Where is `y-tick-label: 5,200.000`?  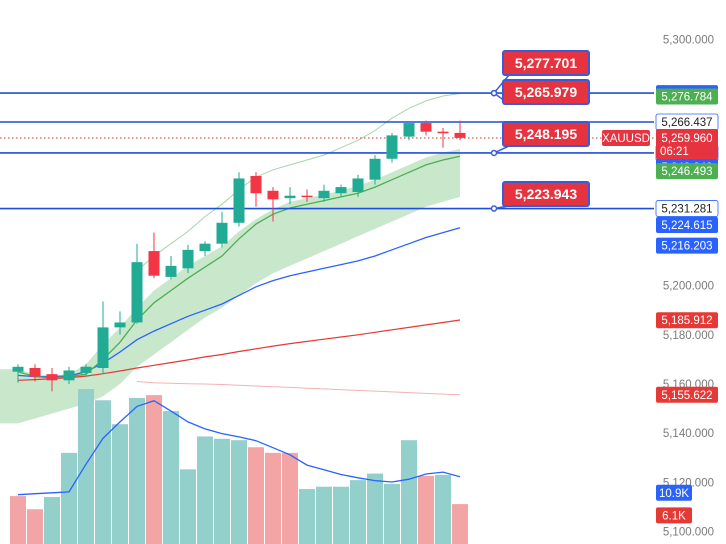 y-tick-label: 5,200.000 is located at coordinates (688, 287).